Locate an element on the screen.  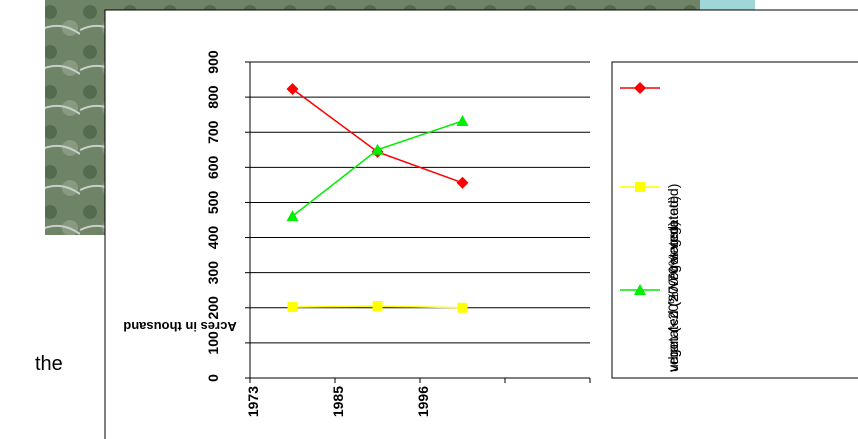
y-tick-label: 900 is located at coordinates (213, 62).